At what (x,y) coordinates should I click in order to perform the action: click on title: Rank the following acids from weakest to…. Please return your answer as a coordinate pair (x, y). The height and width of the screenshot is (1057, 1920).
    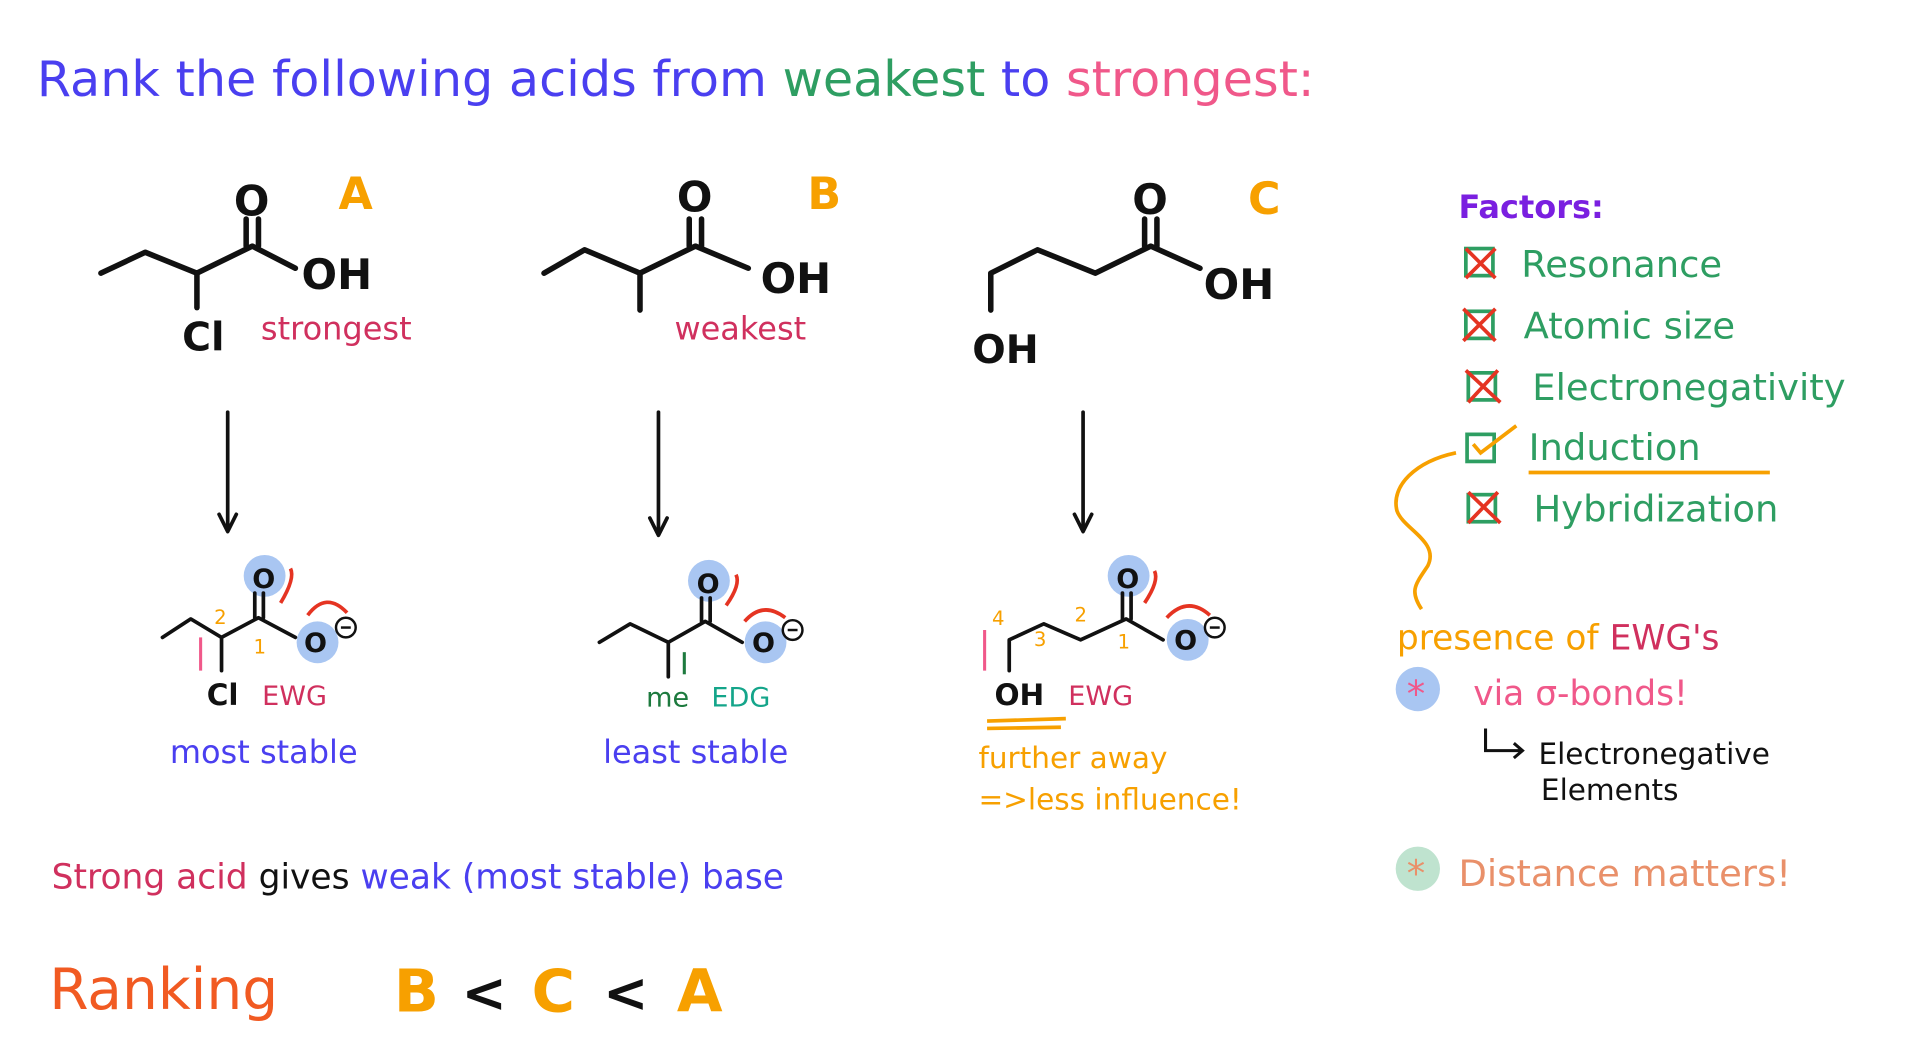
    Looking at the image, I should click on (676, 79).